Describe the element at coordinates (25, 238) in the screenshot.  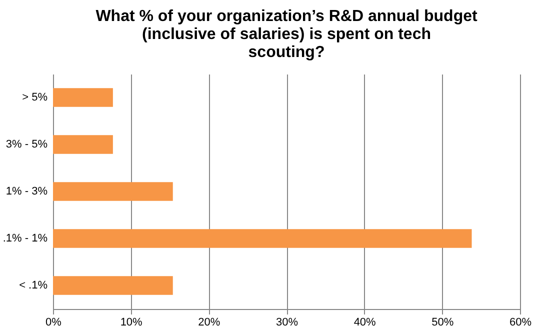
I see `y-tick-label: .1% - 1%` at that location.